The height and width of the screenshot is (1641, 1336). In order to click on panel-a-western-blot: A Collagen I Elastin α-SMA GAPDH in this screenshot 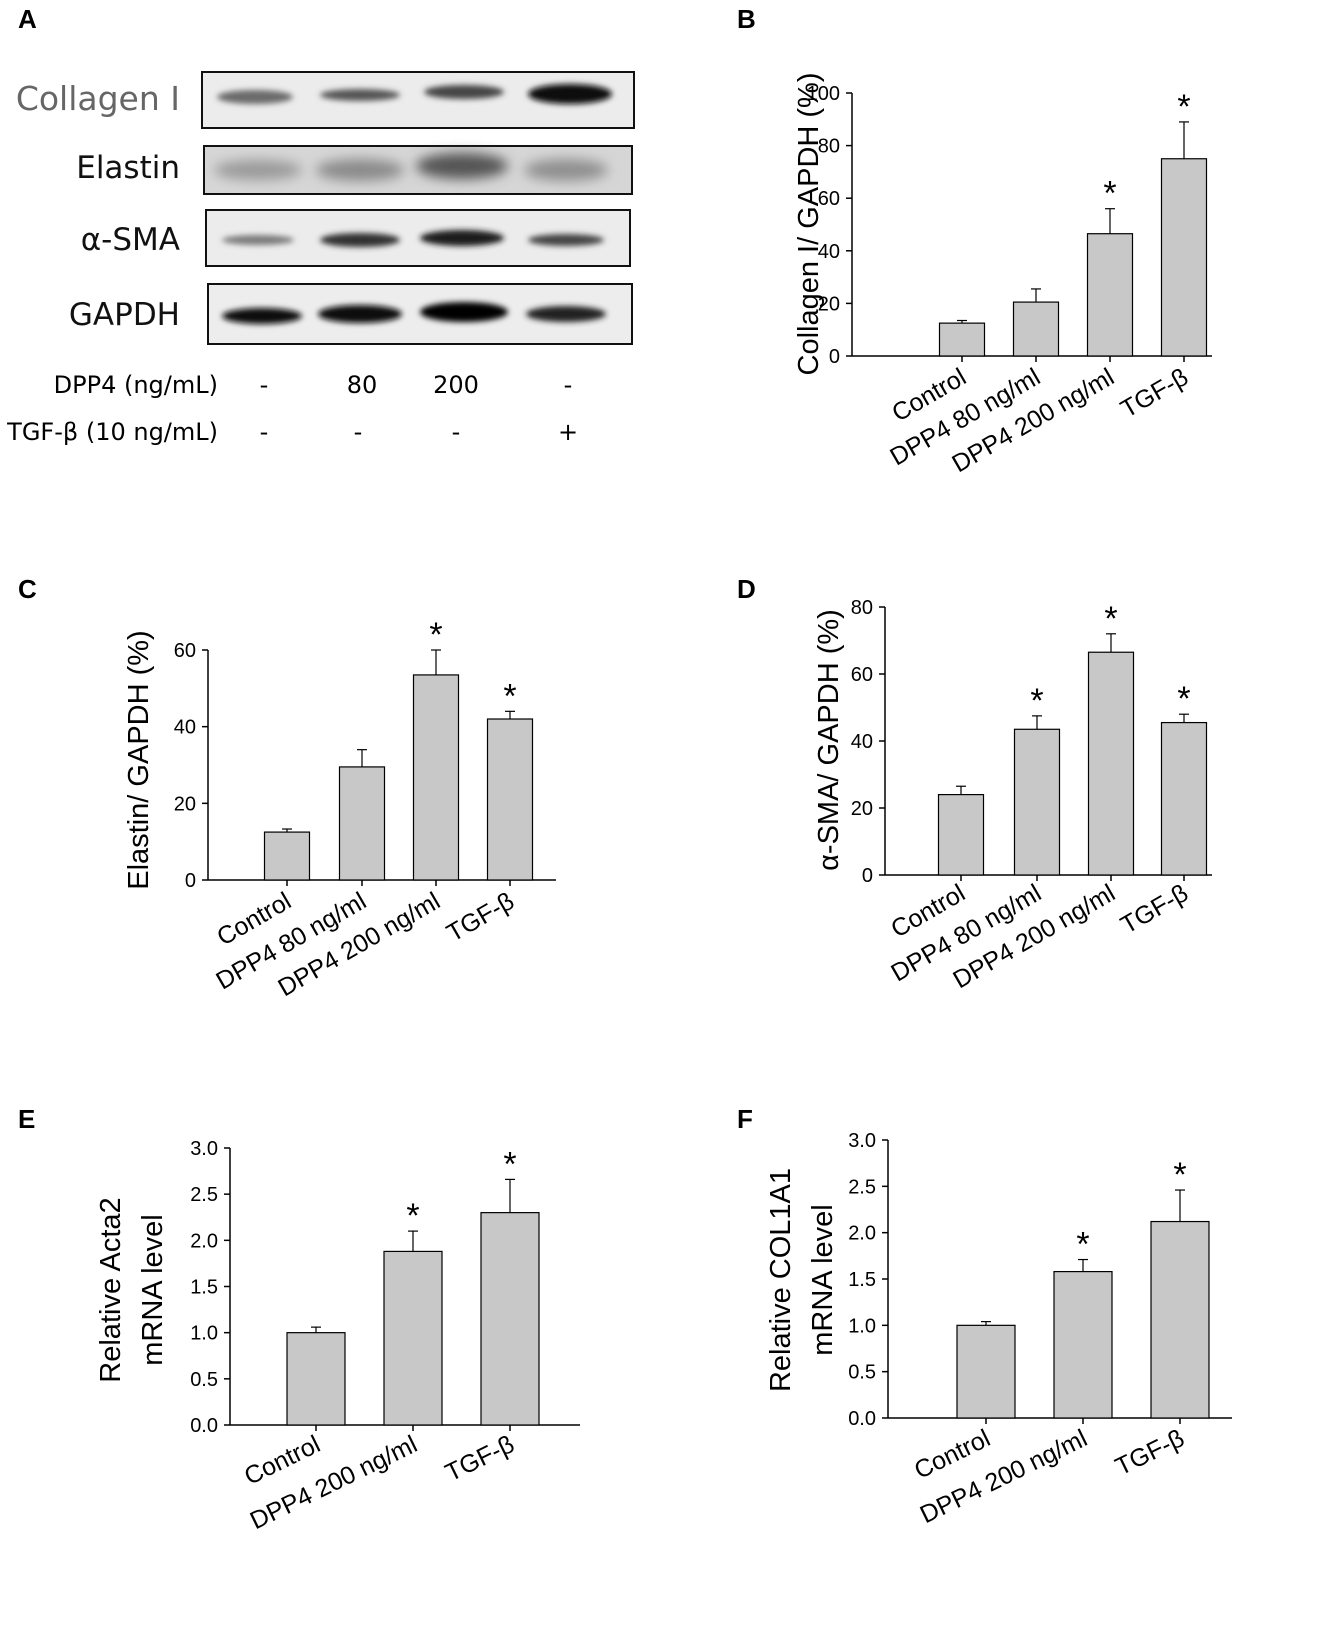, I will do `click(320, 225)`.